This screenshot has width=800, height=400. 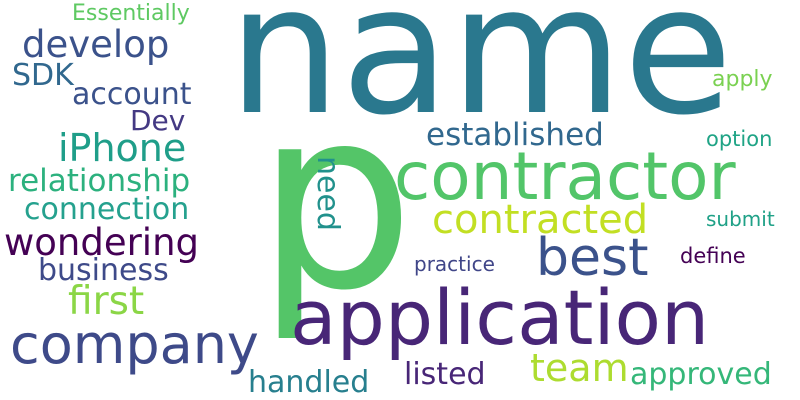 I want to click on word-application: application, so click(x=500, y=317).